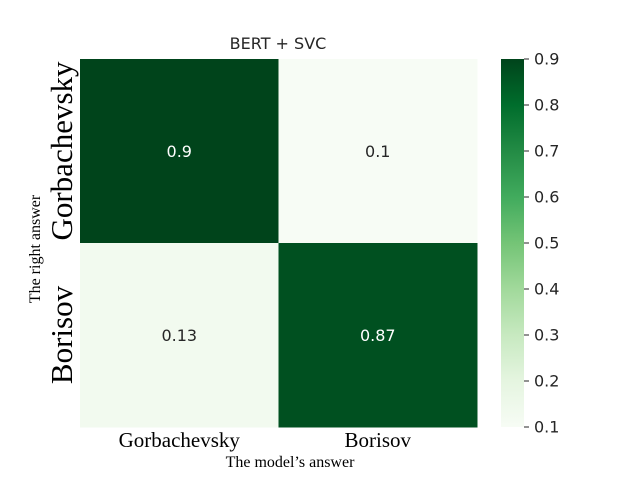 The width and height of the screenshot is (640, 480). I want to click on y-tick-labels: Gorbachevsky Borisov, so click(61, 222).